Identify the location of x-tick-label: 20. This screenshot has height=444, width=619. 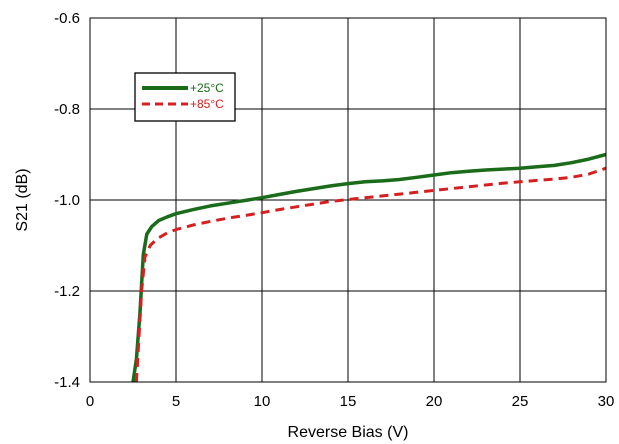
(434, 401).